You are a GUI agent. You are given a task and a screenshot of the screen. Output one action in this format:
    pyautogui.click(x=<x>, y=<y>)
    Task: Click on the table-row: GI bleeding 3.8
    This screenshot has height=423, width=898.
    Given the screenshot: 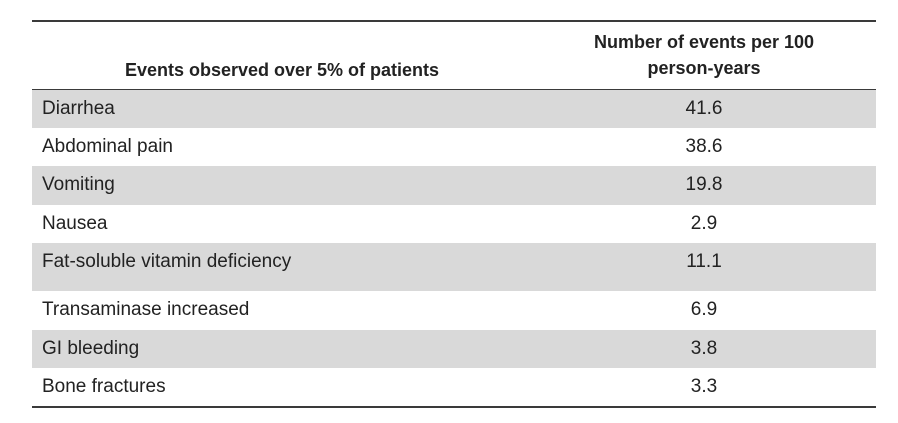 What is the action you would take?
    pyautogui.click(x=454, y=348)
    